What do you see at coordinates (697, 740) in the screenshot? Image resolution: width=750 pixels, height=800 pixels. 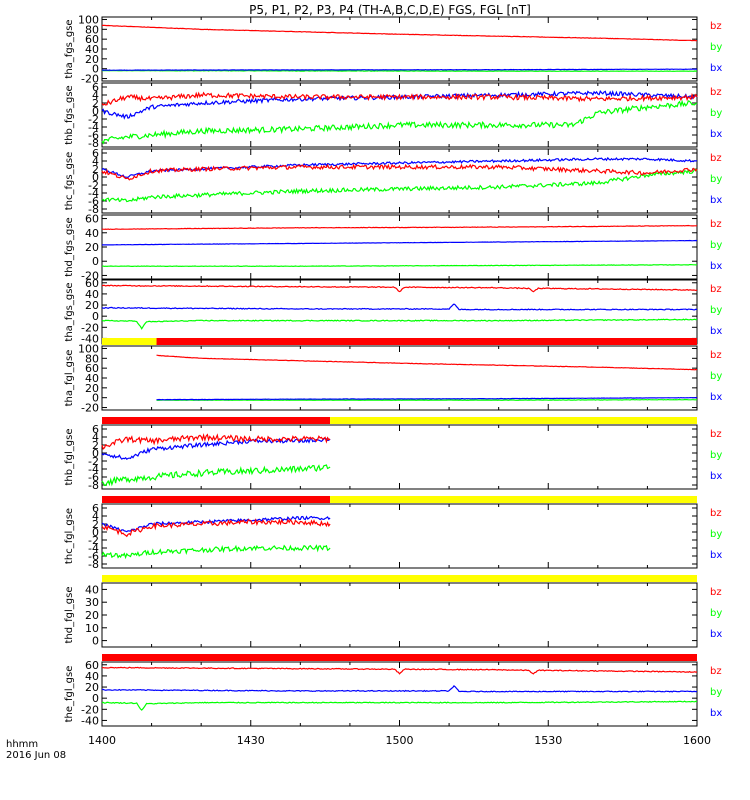 I see `x-tick-label: 1600` at bounding box center [697, 740].